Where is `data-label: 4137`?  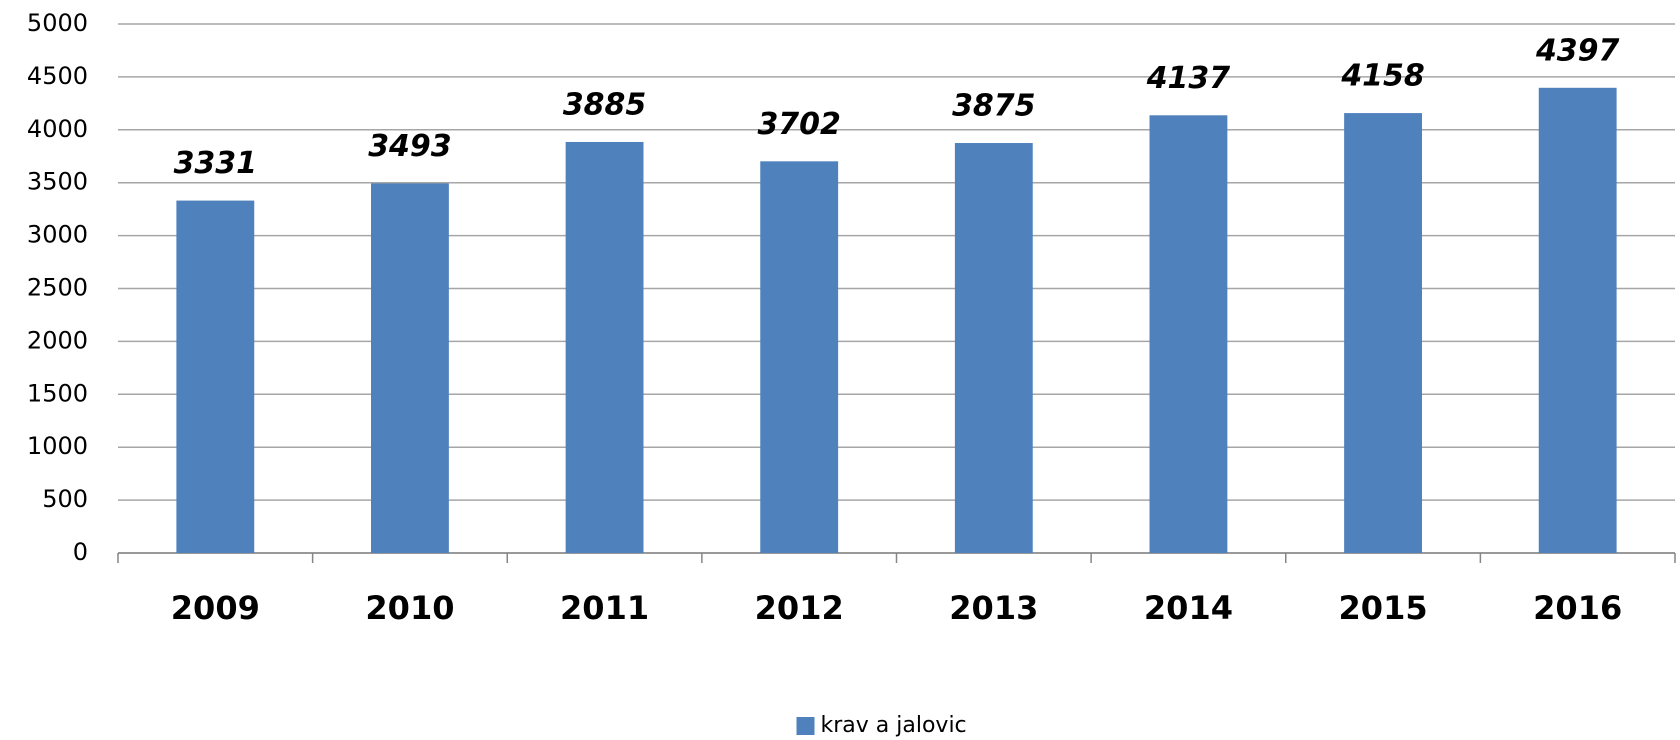
data-label: 4137 is located at coordinates (1188, 78).